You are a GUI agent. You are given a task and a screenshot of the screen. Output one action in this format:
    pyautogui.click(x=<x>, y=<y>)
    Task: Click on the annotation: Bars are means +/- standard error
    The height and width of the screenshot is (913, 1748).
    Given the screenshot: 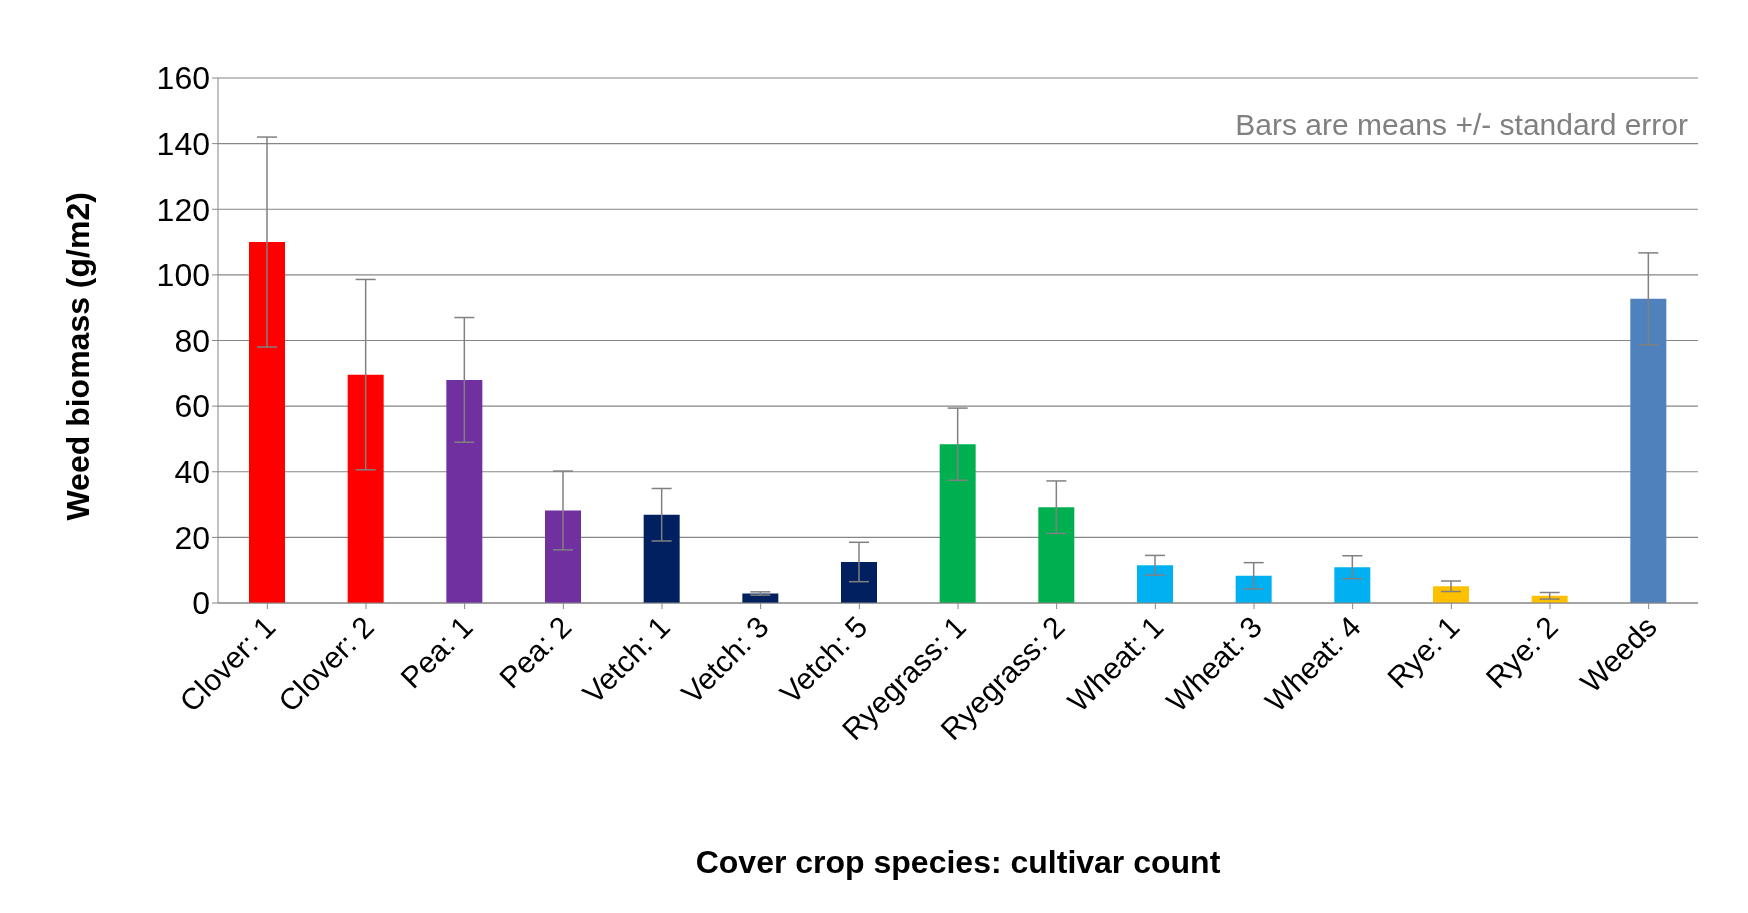 What is the action you would take?
    pyautogui.click(x=1461, y=125)
    